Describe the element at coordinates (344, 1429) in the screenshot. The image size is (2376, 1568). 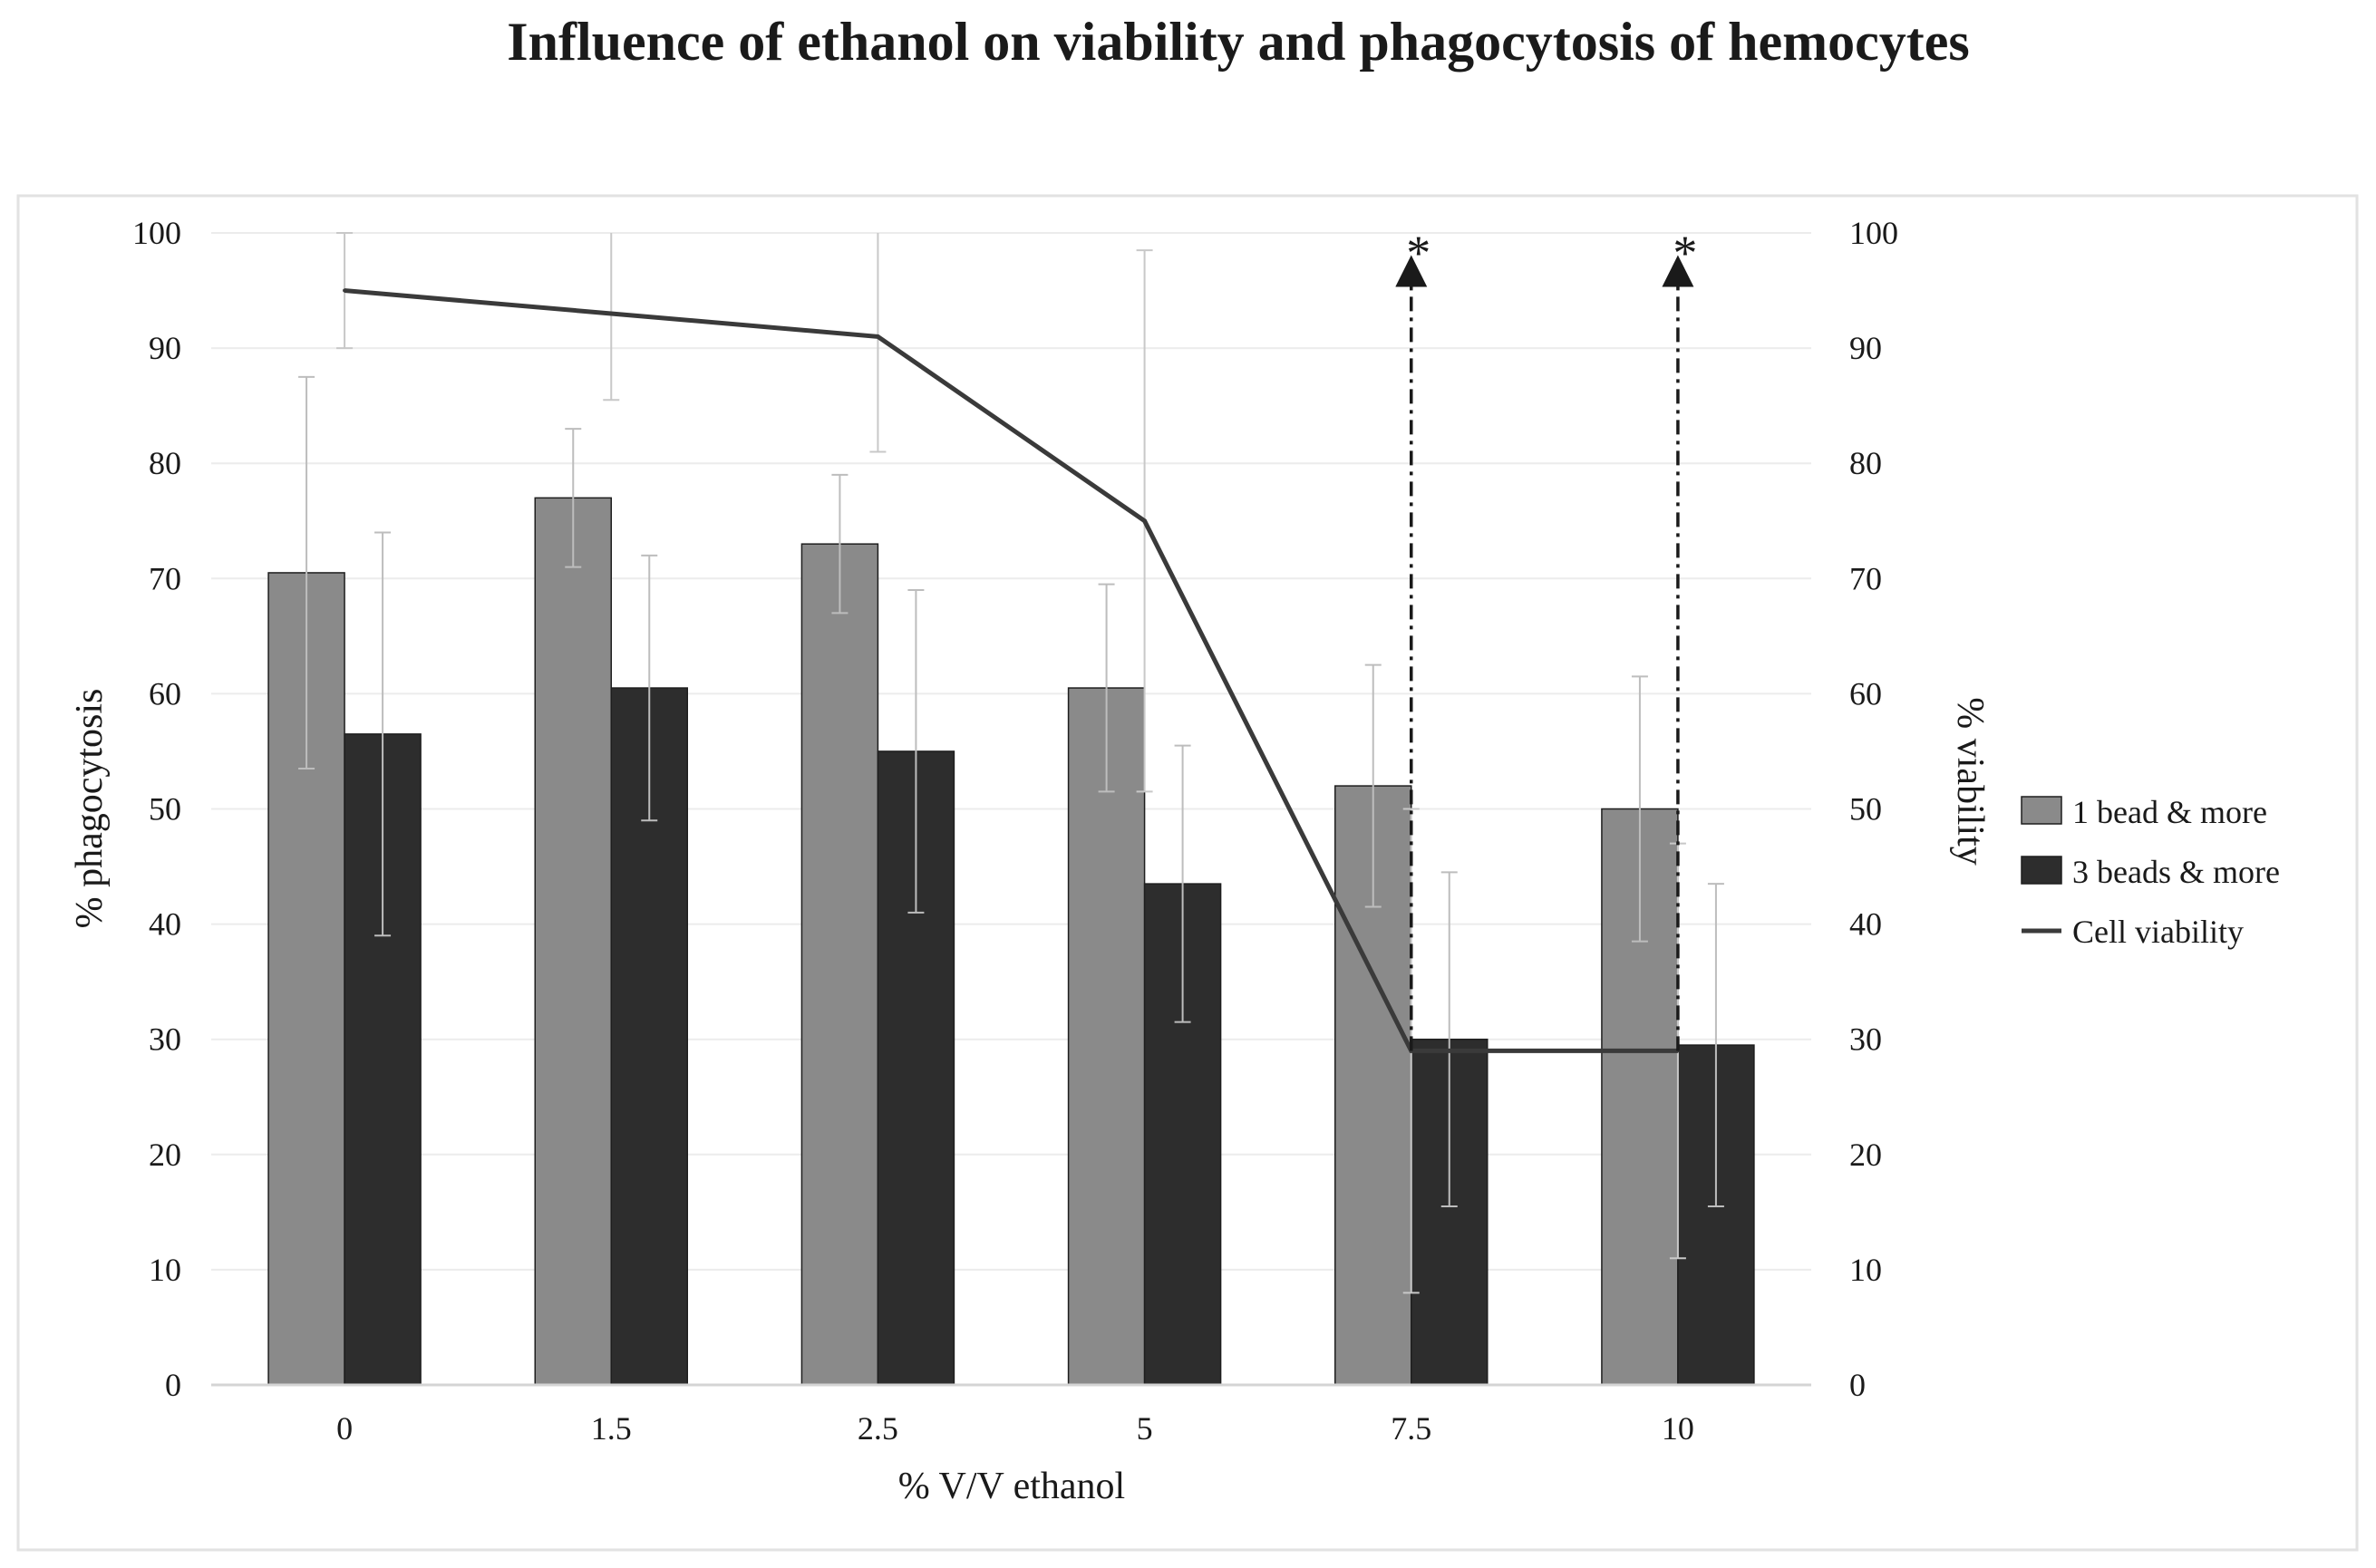
I see `x-tick-label: 0` at that location.